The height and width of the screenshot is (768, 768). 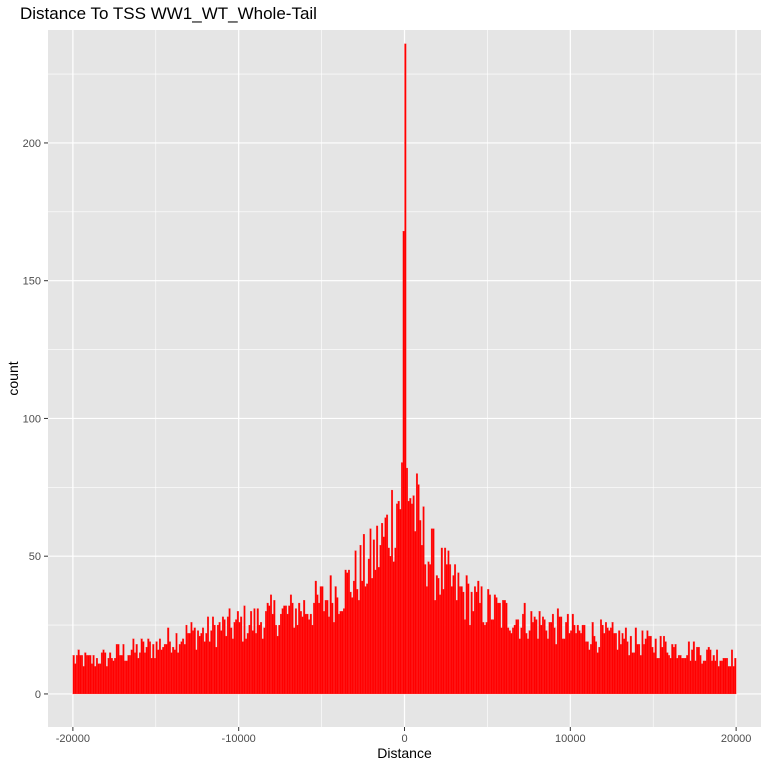 What do you see at coordinates (32, 282) in the screenshot?
I see `y-tick-label: 150` at bounding box center [32, 282].